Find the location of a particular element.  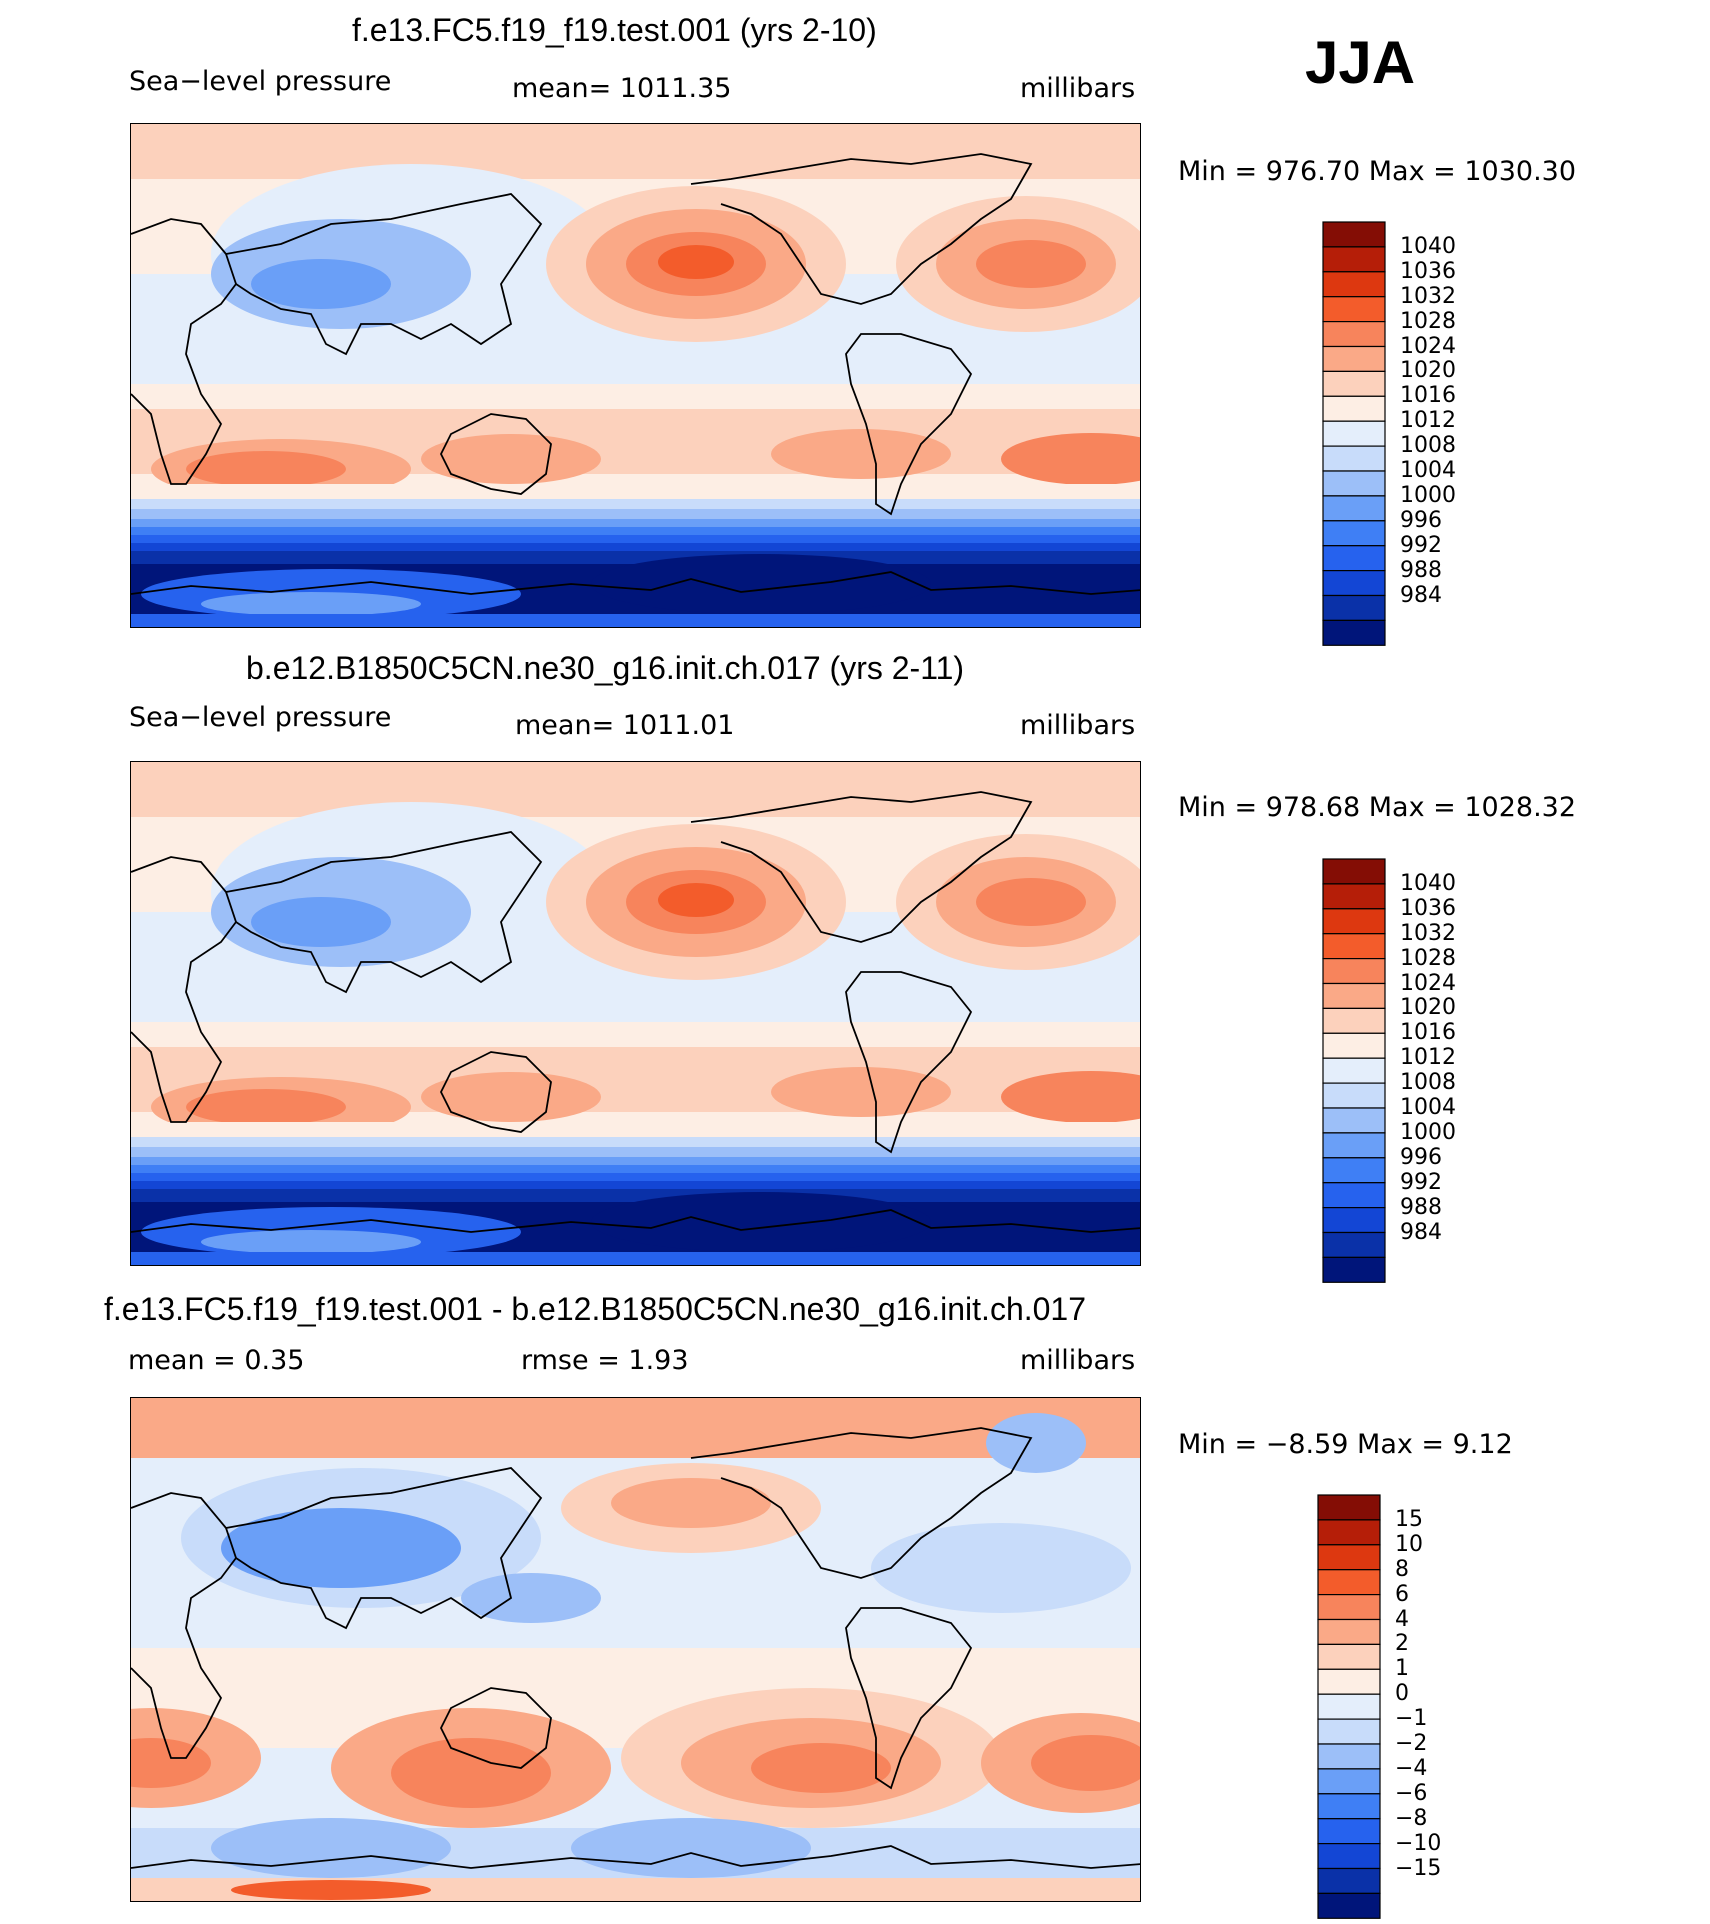

atlantic-positive-core is located at coordinates (1085, 1763).